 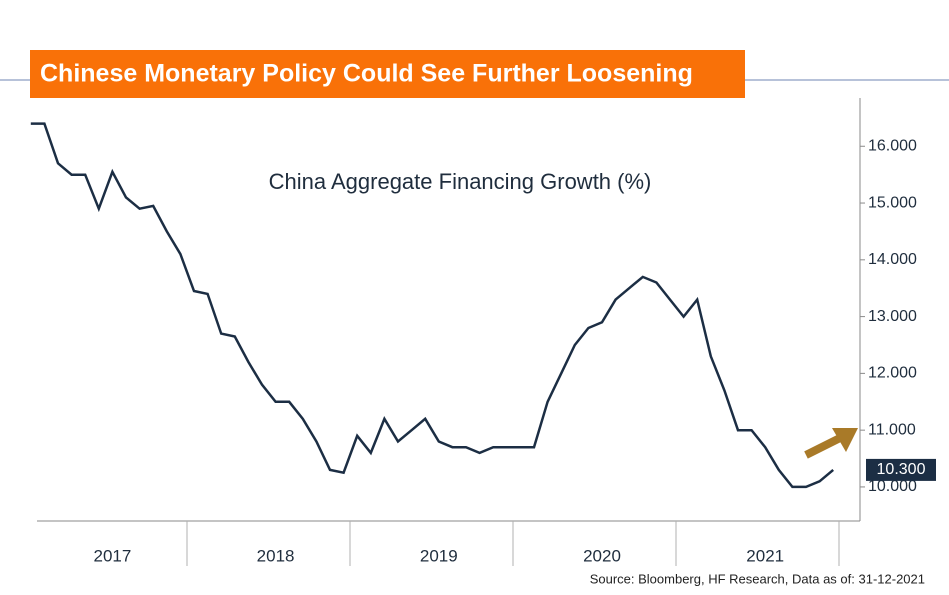 What do you see at coordinates (892, 202) in the screenshot?
I see `y-tick-label: 15.000` at bounding box center [892, 202].